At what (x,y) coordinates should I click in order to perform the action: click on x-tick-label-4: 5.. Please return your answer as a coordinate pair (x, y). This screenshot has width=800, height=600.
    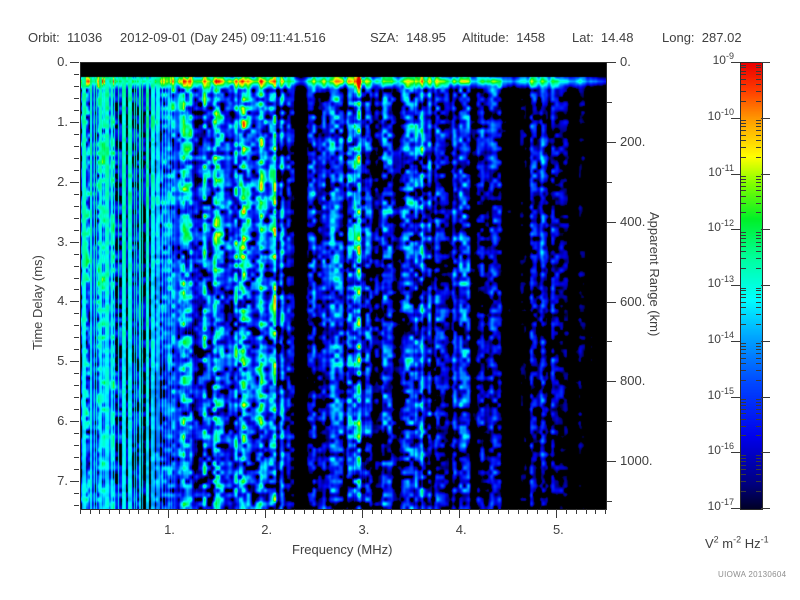
    Looking at the image, I should click on (558, 529).